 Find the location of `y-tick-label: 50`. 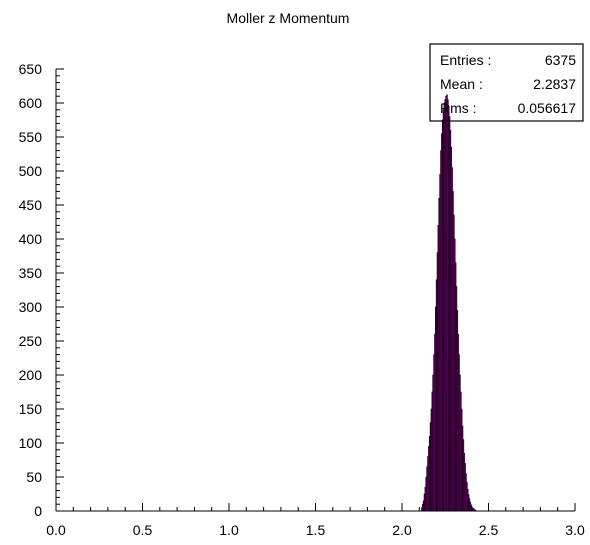

y-tick-label: 50 is located at coordinates (34, 477).